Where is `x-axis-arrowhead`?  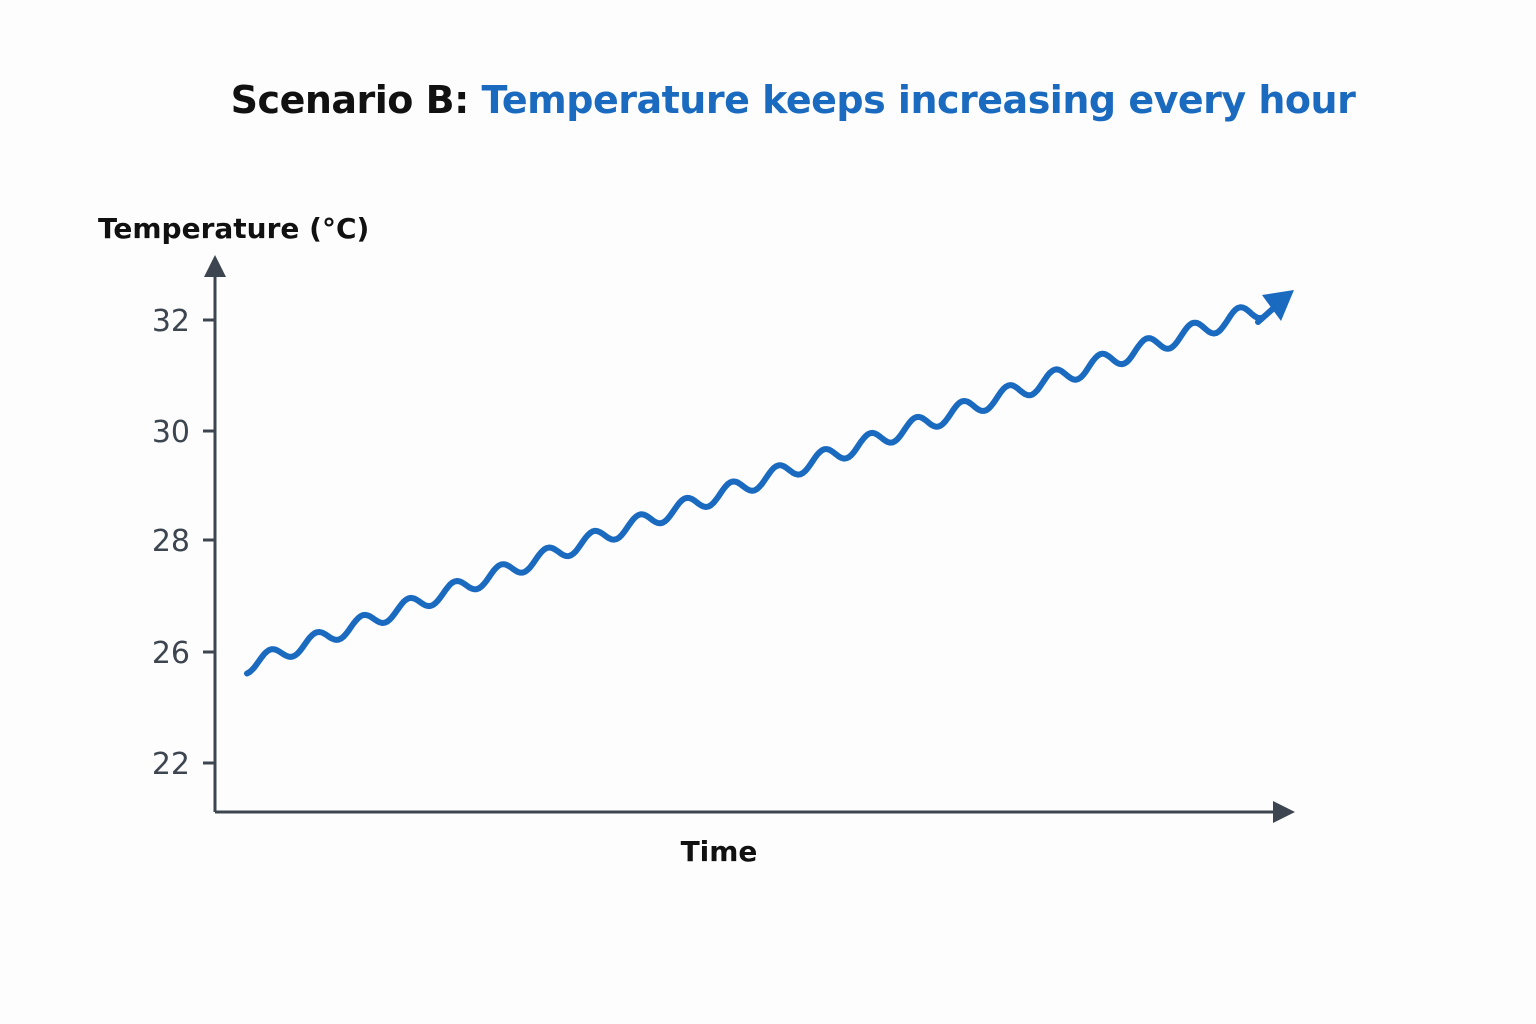
x-axis-arrowhead is located at coordinates (1284, 812).